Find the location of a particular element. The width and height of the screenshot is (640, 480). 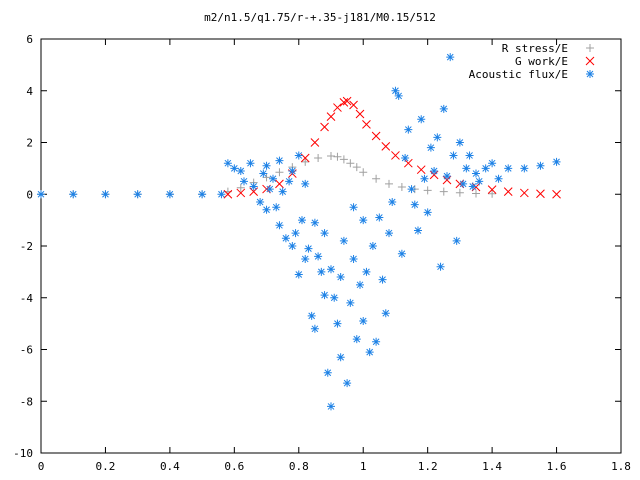

y-tick-label: -8 is located at coordinates (26, 401).